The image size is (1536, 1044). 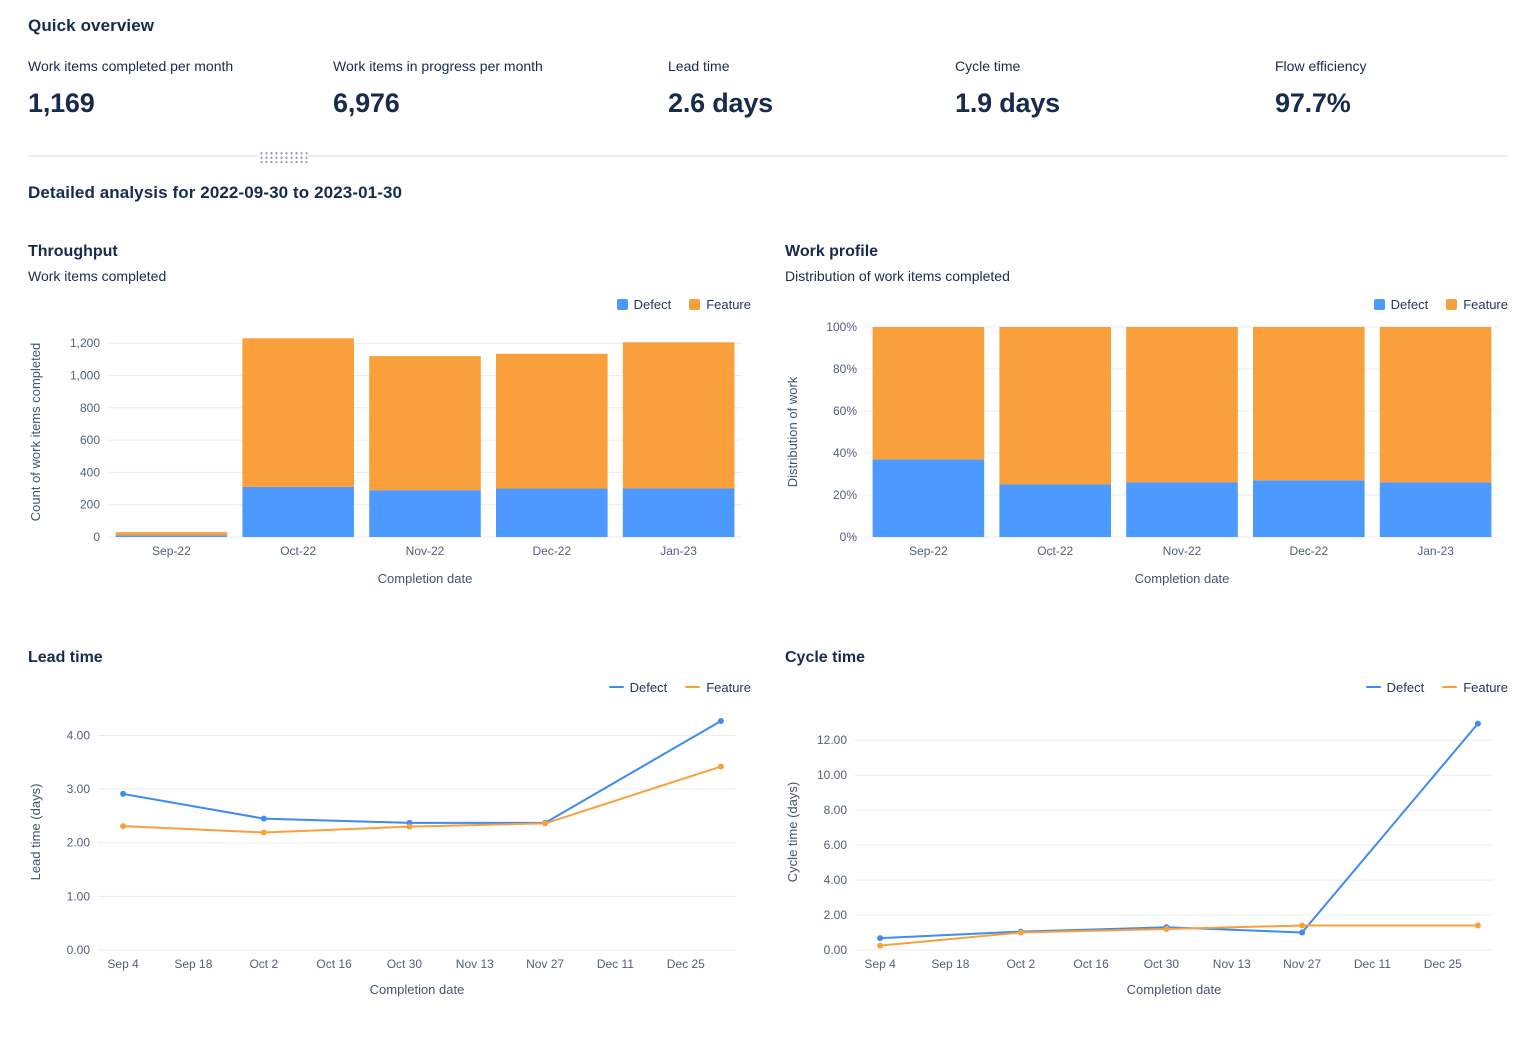 What do you see at coordinates (91, 25) in the screenshot?
I see `quick-overview-title: Quick overview` at bounding box center [91, 25].